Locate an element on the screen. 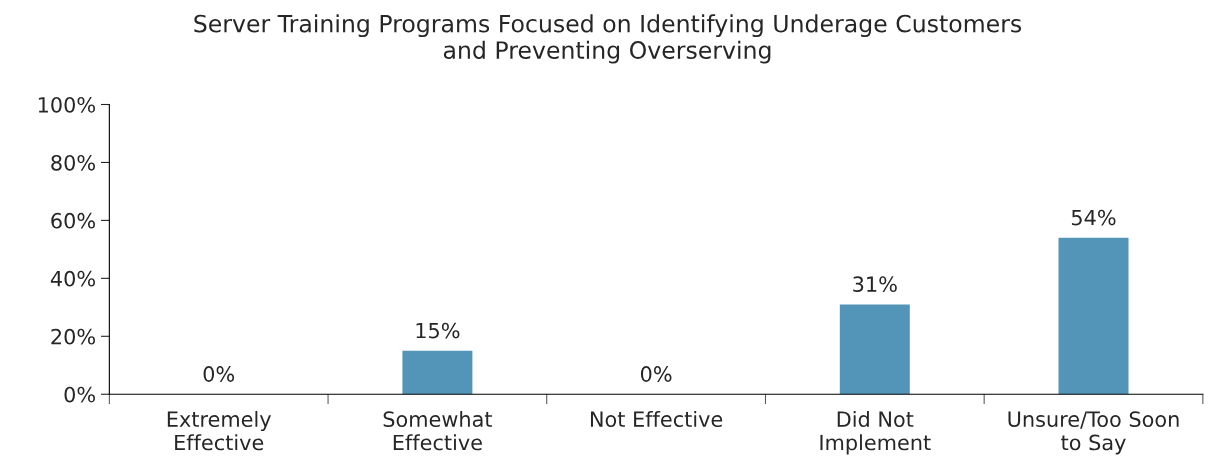 The height and width of the screenshot is (475, 1215). x-tick-label: Somewhat Effective is located at coordinates (438, 430).